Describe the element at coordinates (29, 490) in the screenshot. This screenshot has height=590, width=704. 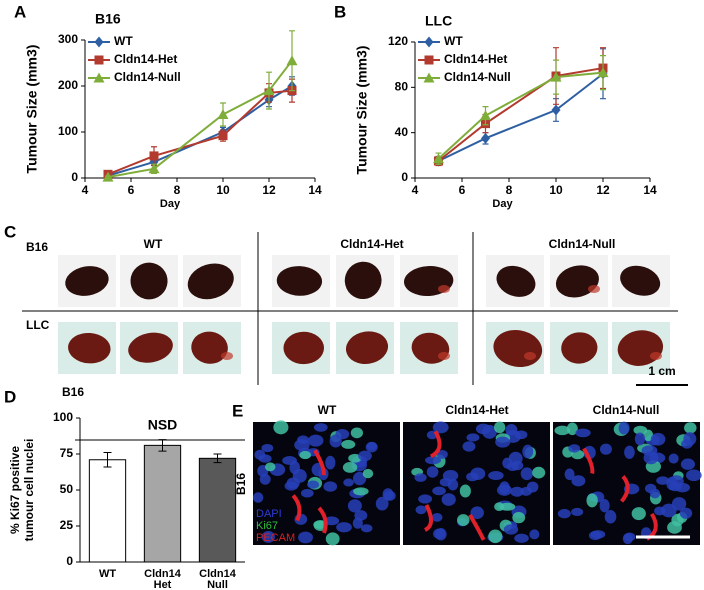
I see `y-axis-label: tumour cell nuclei` at that location.